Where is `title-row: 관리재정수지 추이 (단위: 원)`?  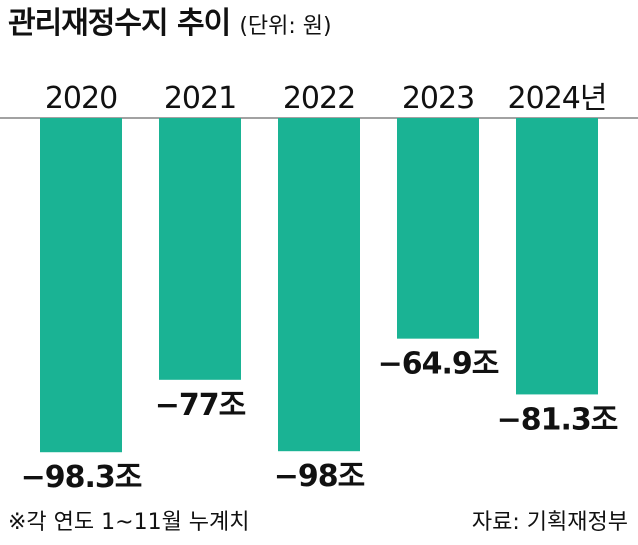
title-row: 관리재정수지 추이 (단위: 원) is located at coordinates (170, 24).